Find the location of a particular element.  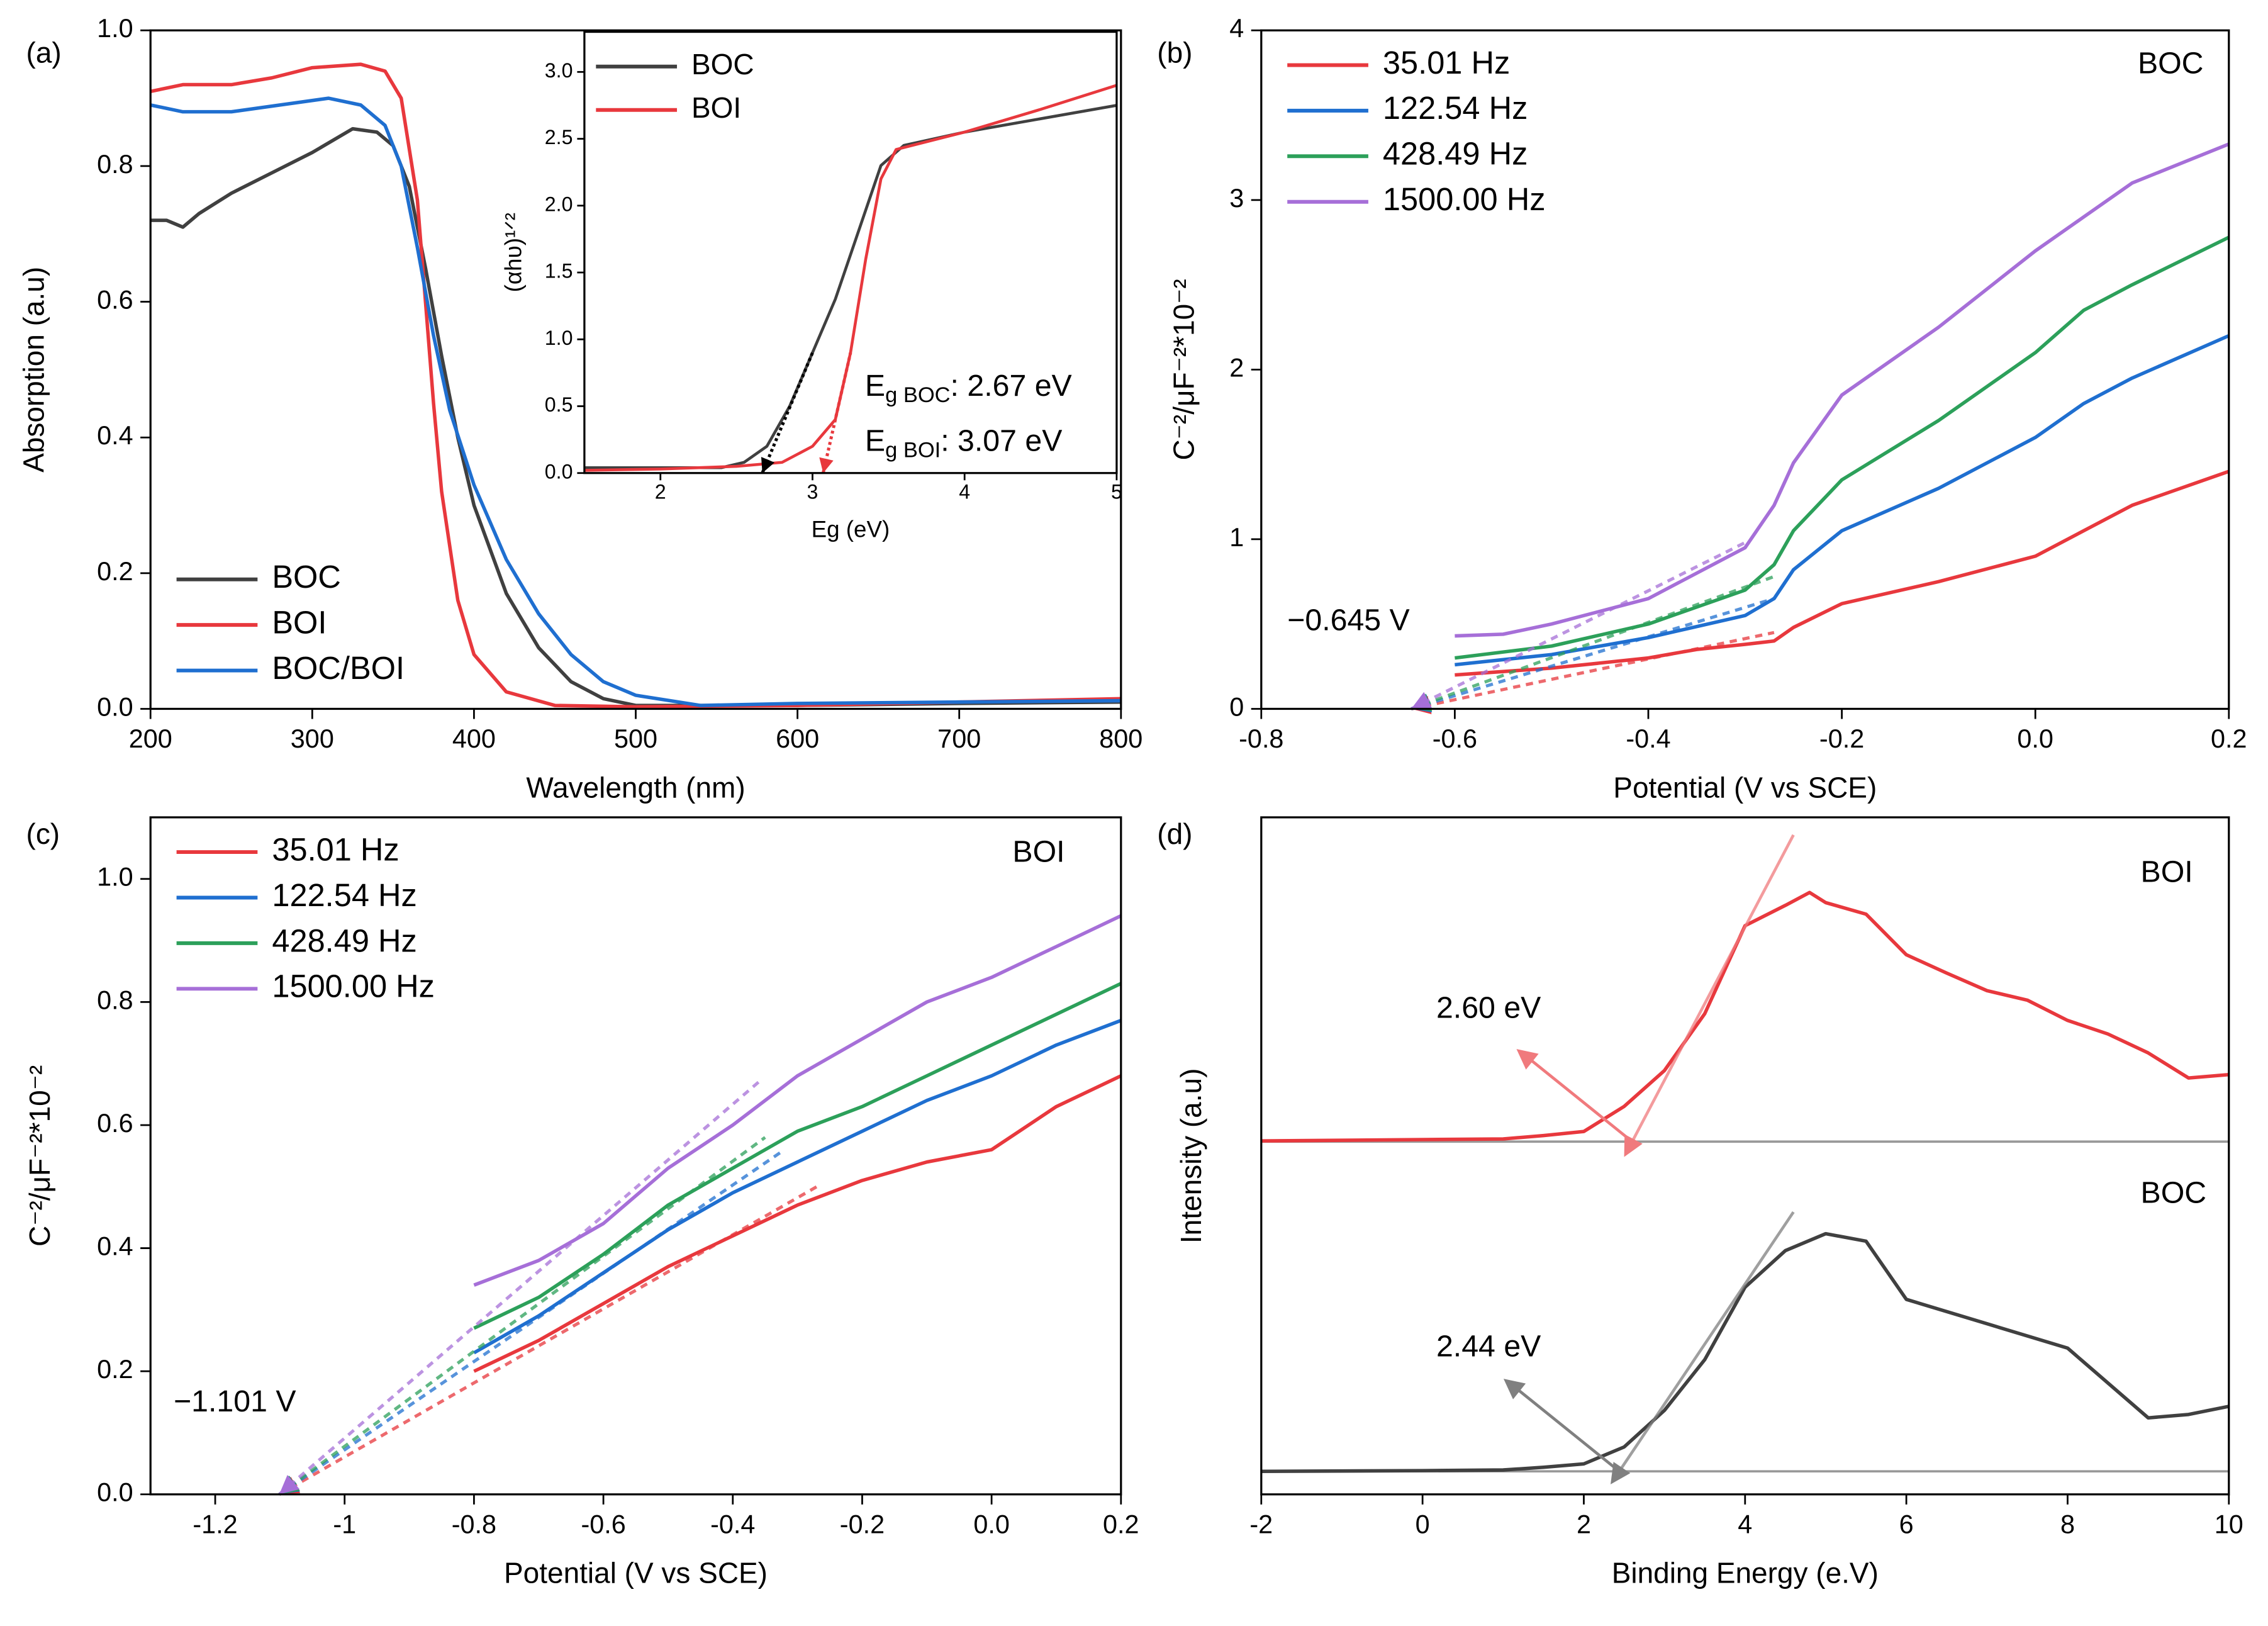

y-tick-label: 1.5 is located at coordinates (559, 272).